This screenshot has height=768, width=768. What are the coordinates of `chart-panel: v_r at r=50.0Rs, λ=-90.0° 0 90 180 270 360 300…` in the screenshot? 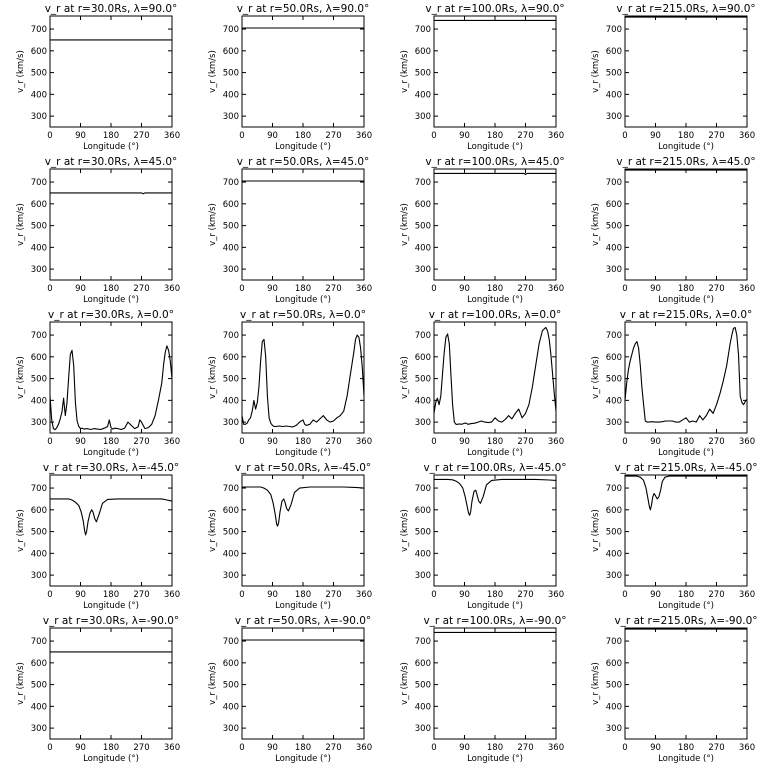 It's located at (290, 689).